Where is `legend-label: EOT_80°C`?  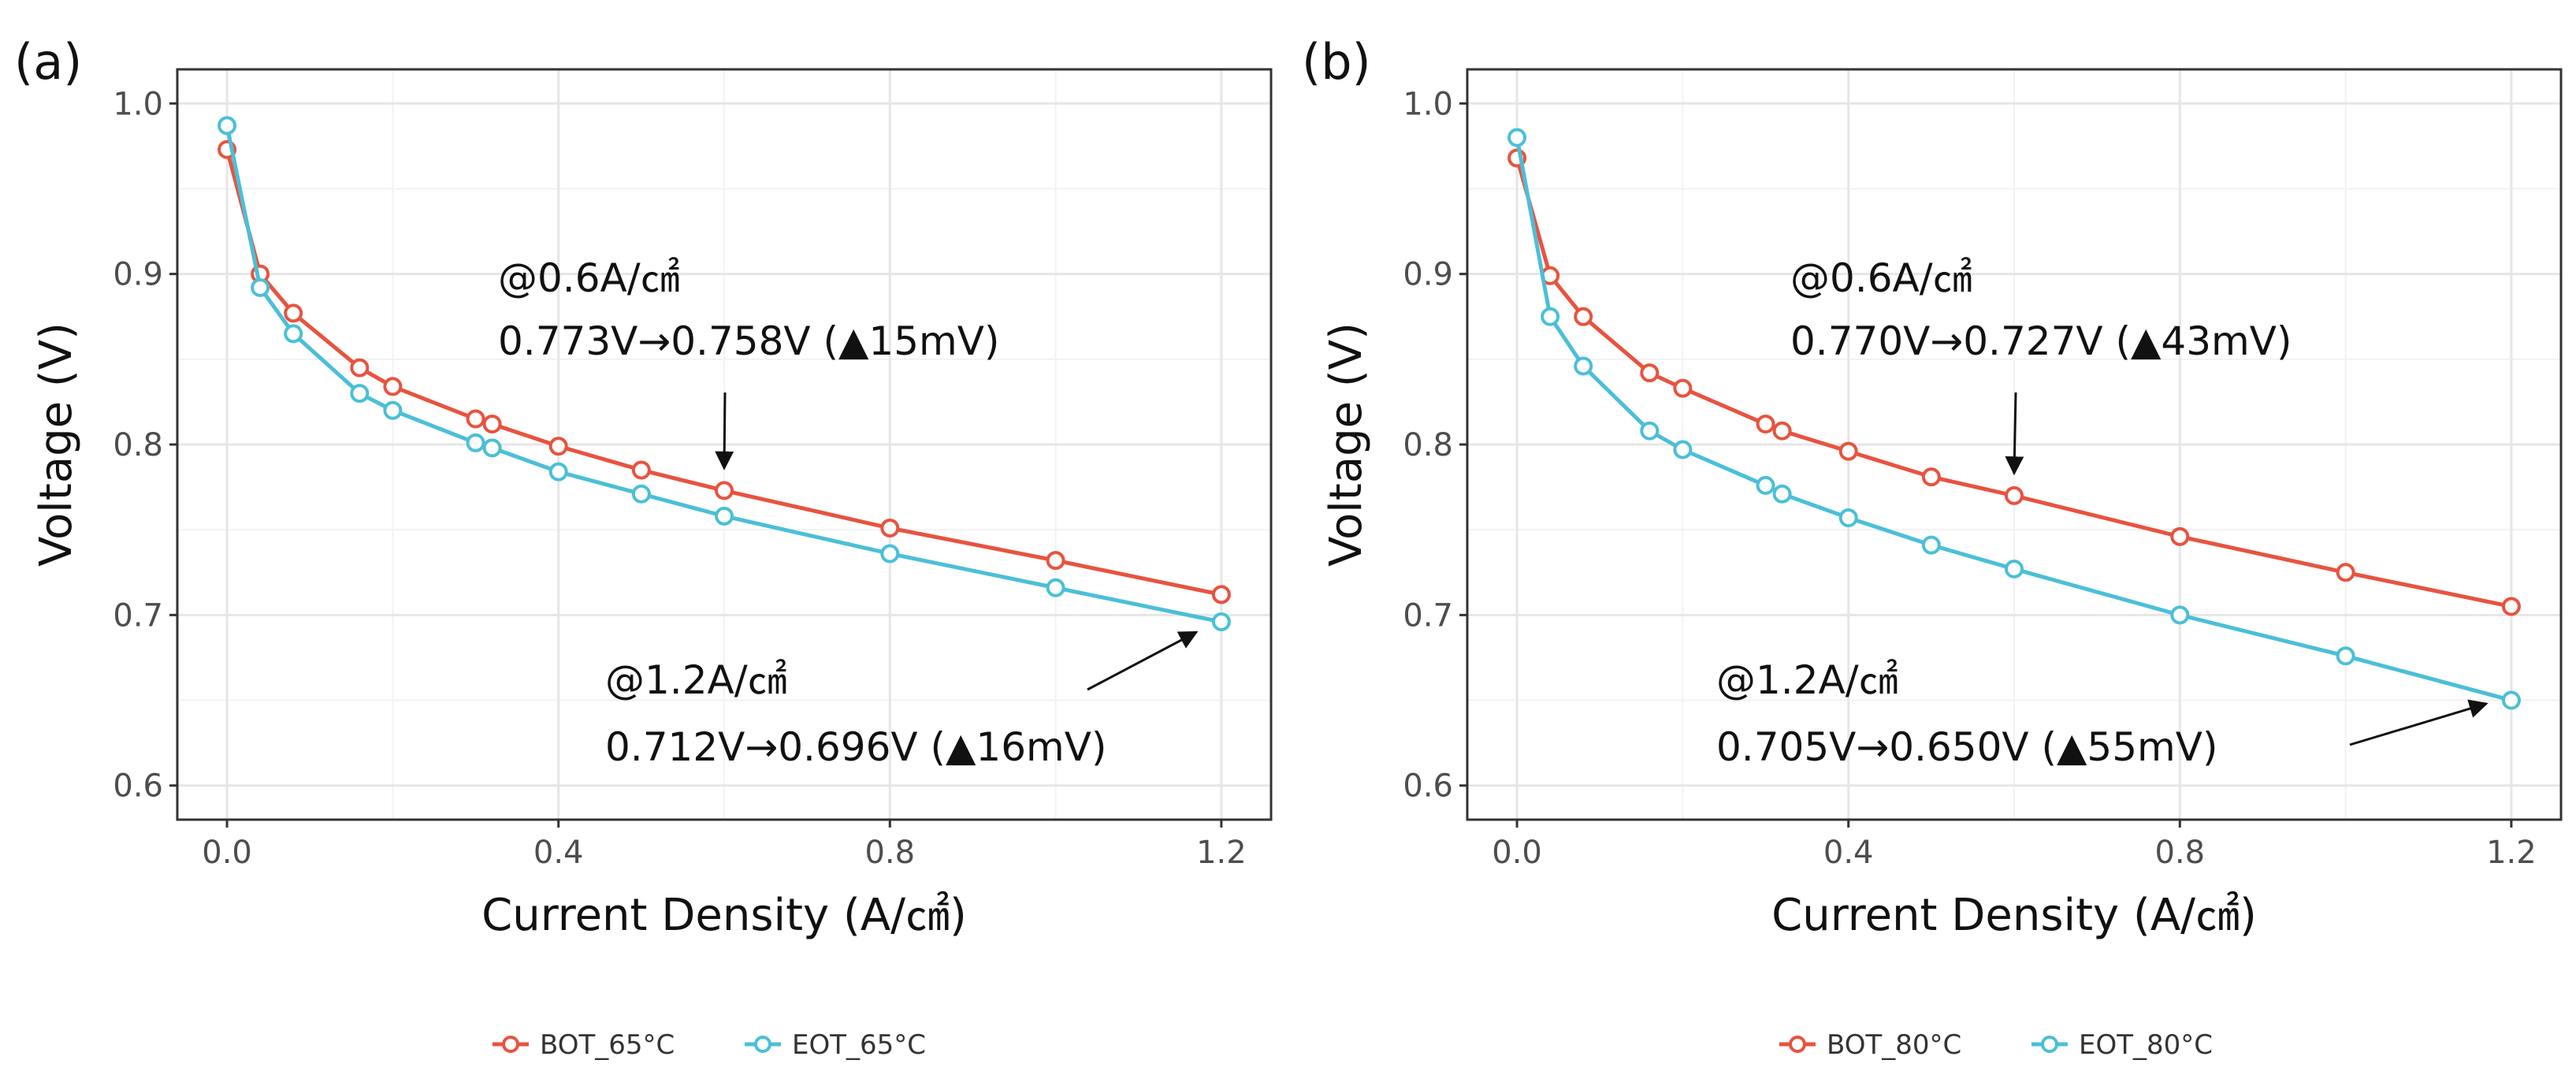
legend-label: EOT_80°C is located at coordinates (2146, 1045).